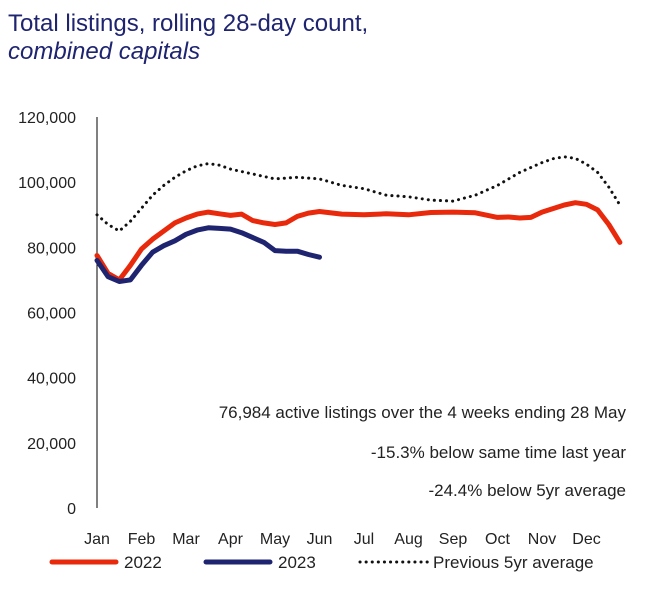 The height and width of the screenshot is (607, 672). Describe the element at coordinates (498, 452) in the screenshot. I see `annotation-text: -15.3% below same time last year` at that location.